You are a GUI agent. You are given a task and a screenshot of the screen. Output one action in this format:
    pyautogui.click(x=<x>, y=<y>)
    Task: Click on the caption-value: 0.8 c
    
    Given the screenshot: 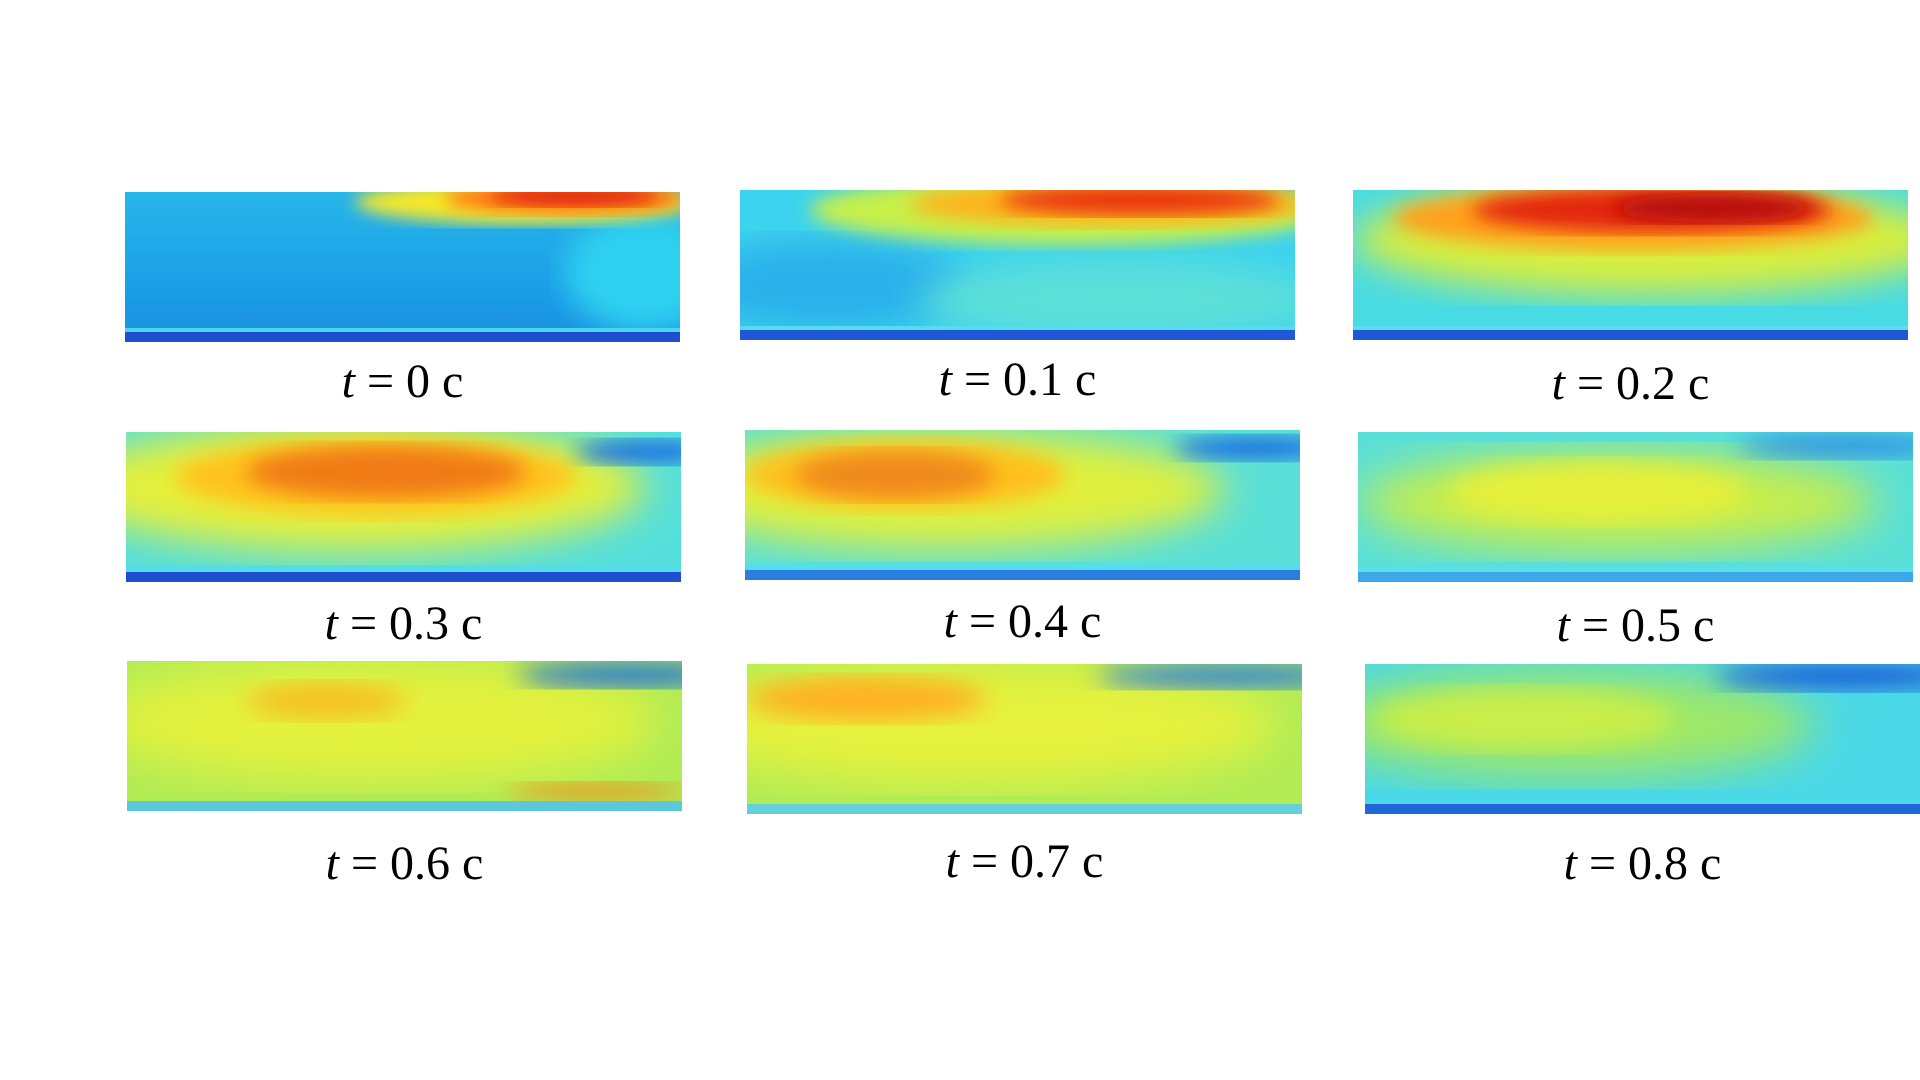 What is the action you would take?
    pyautogui.click(x=1675, y=863)
    